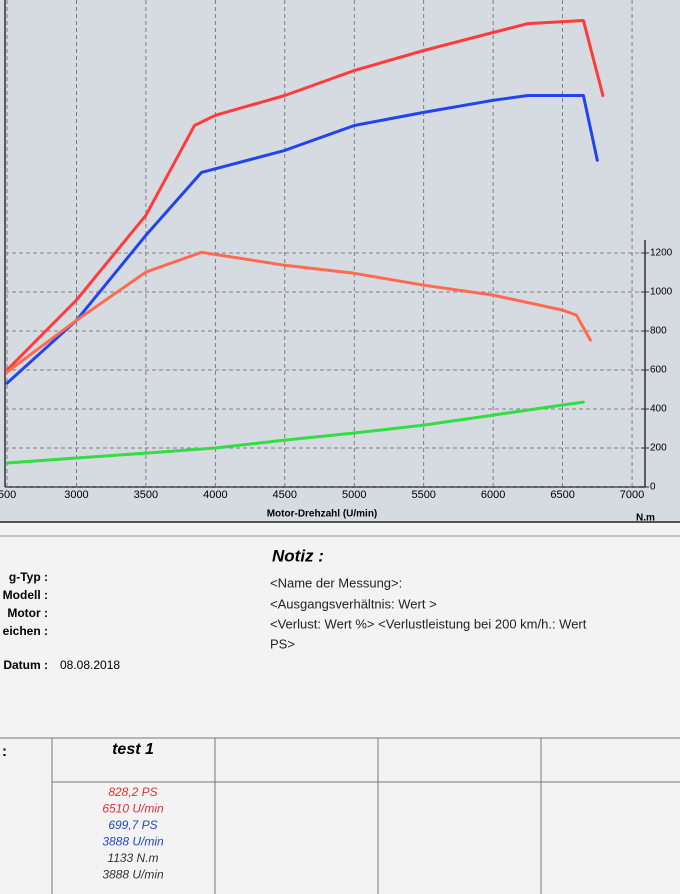 Image resolution: width=680 pixels, height=894 pixels. What do you see at coordinates (645, 518) in the screenshot?
I see `y2-unit: N.m` at bounding box center [645, 518].